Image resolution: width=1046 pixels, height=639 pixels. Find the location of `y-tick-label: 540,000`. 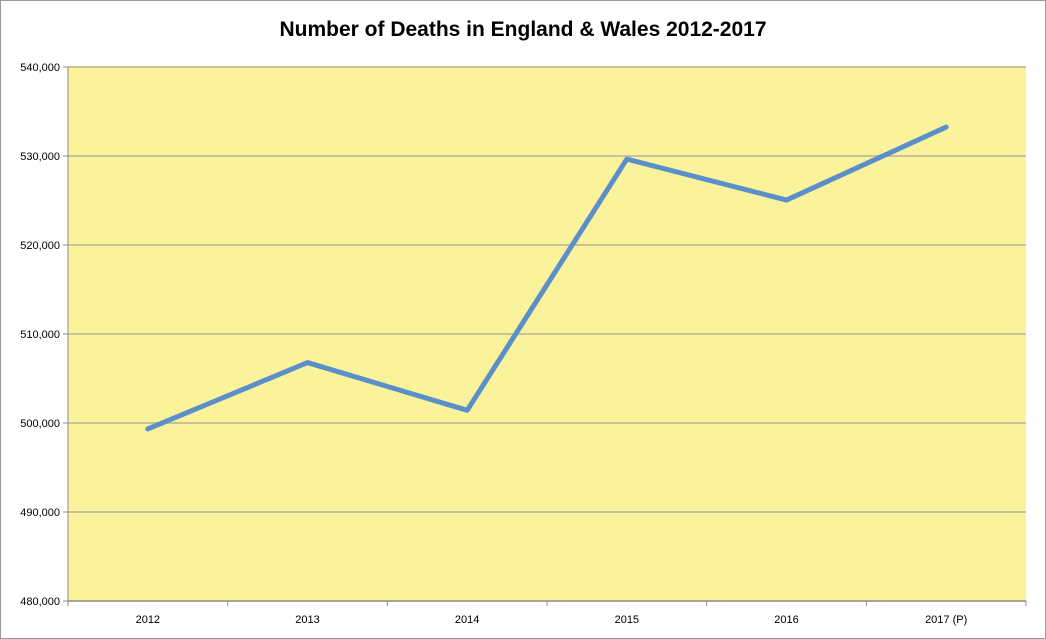

y-tick-label: 540,000 is located at coordinates (40, 68).